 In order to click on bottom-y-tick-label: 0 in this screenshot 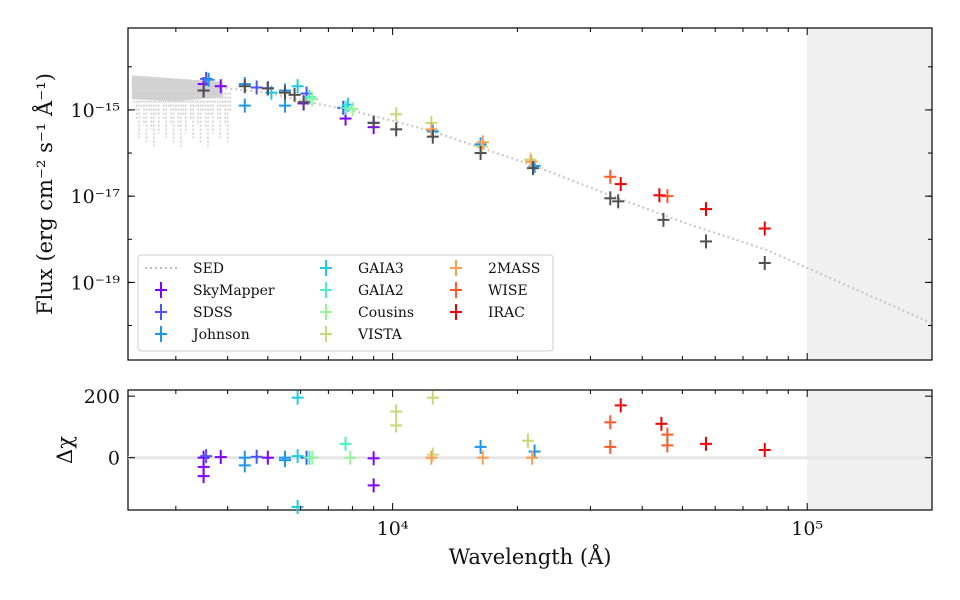, I will do `click(114, 459)`.